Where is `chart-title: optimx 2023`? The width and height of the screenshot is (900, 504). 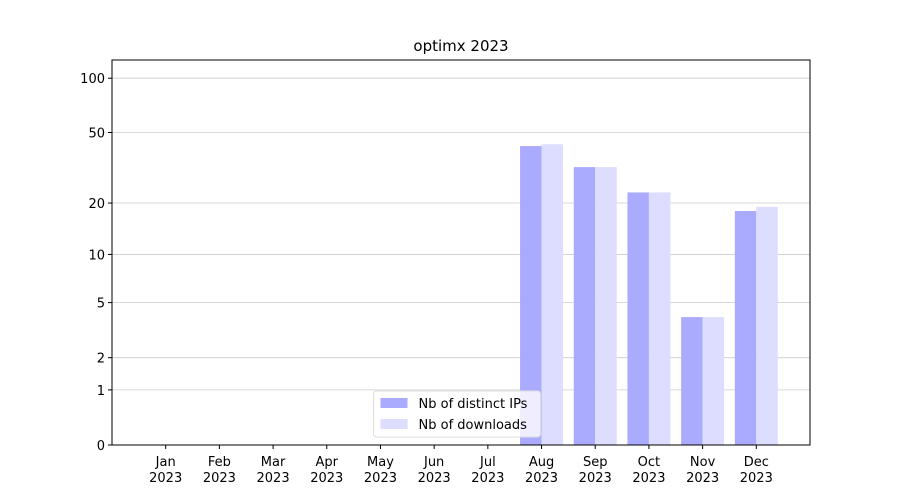 chart-title: optimx 2023 is located at coordinates (460, 46).